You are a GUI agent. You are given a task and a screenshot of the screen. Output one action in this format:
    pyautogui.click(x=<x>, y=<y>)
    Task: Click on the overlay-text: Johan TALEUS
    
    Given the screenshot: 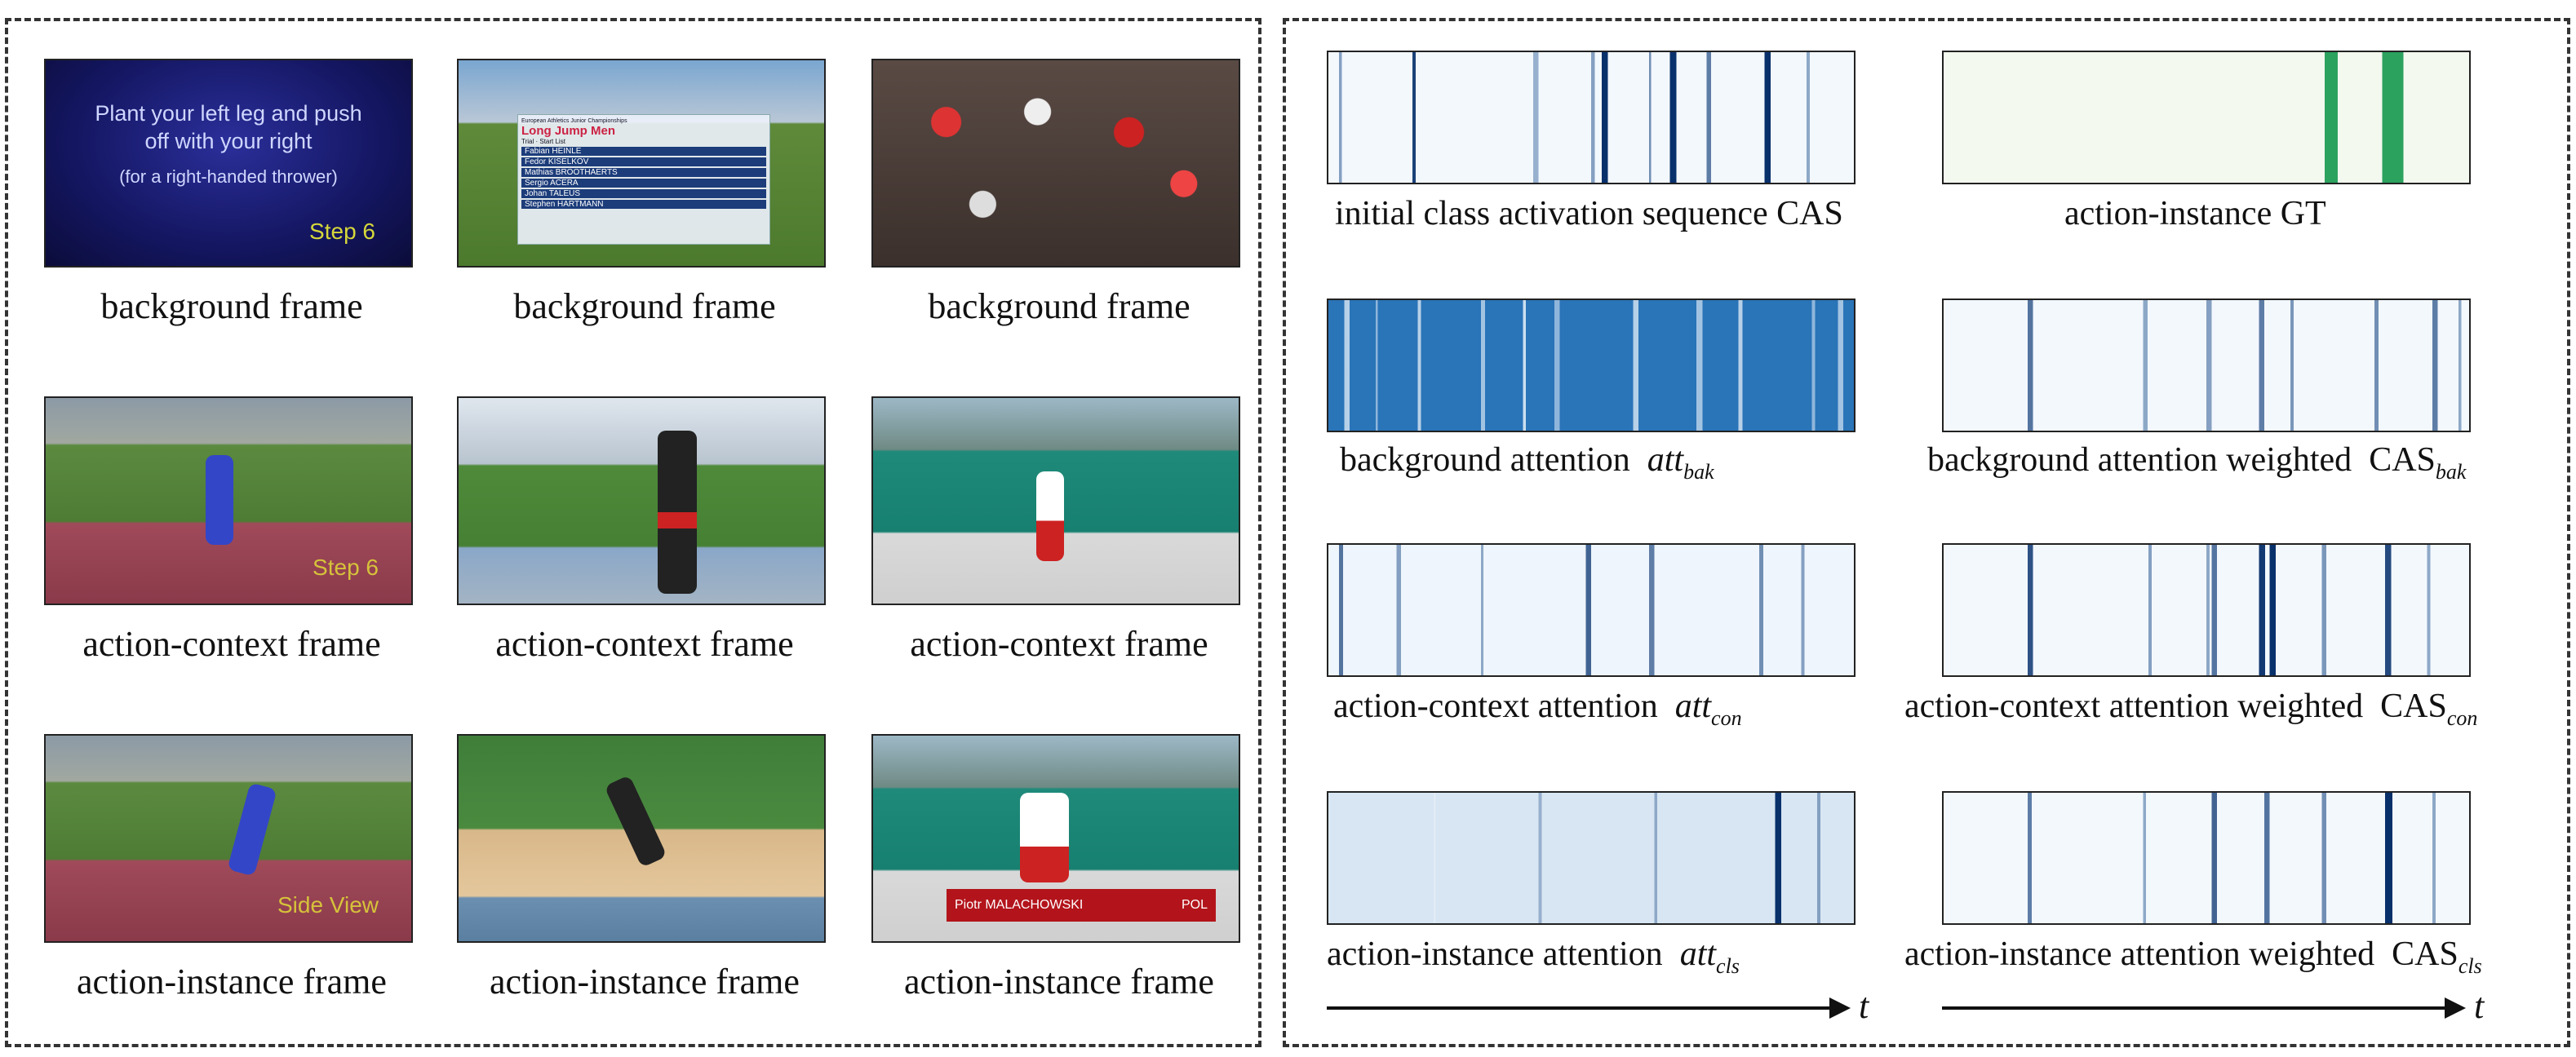 What is the action you would take?
    pyautogui.click(x=643, y=193)
    